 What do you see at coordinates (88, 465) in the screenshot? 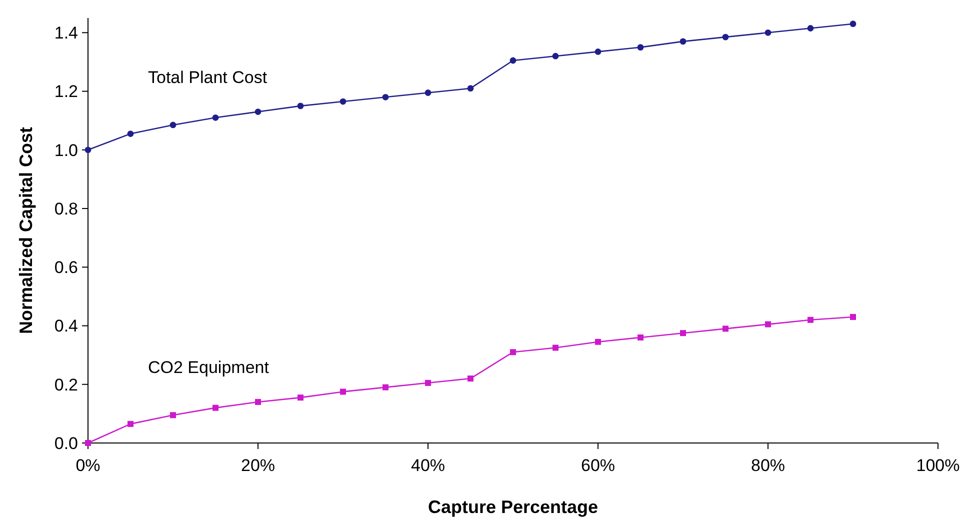
I see `x-tick-label: 0%` at bounding box center [88, 465].